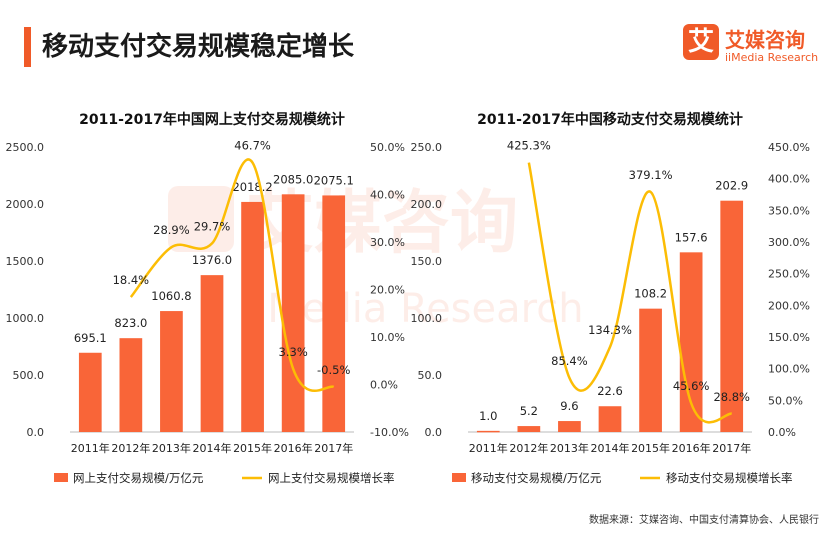 The image size is (833, 534). I want to click on online-y-left-tick: 2000.0, so click(25, 204).